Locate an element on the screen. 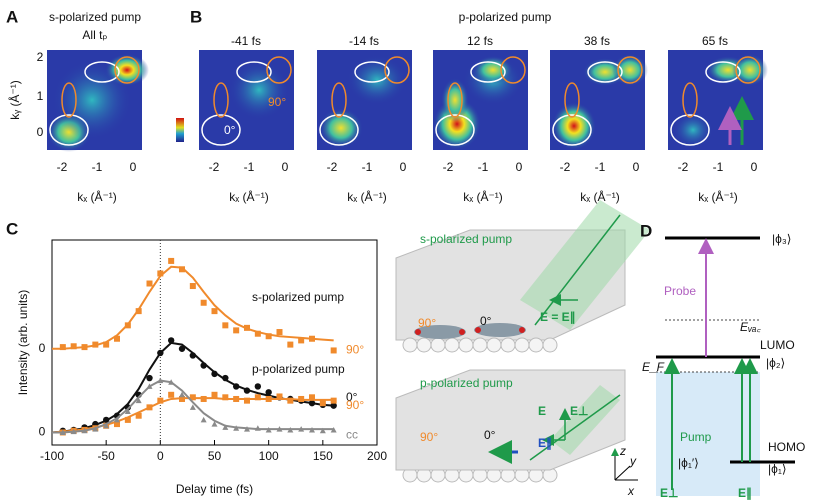 Image resolution: width=830 pixels, height=504 pixels. axis-label: y is located at coordinates (633, 461).